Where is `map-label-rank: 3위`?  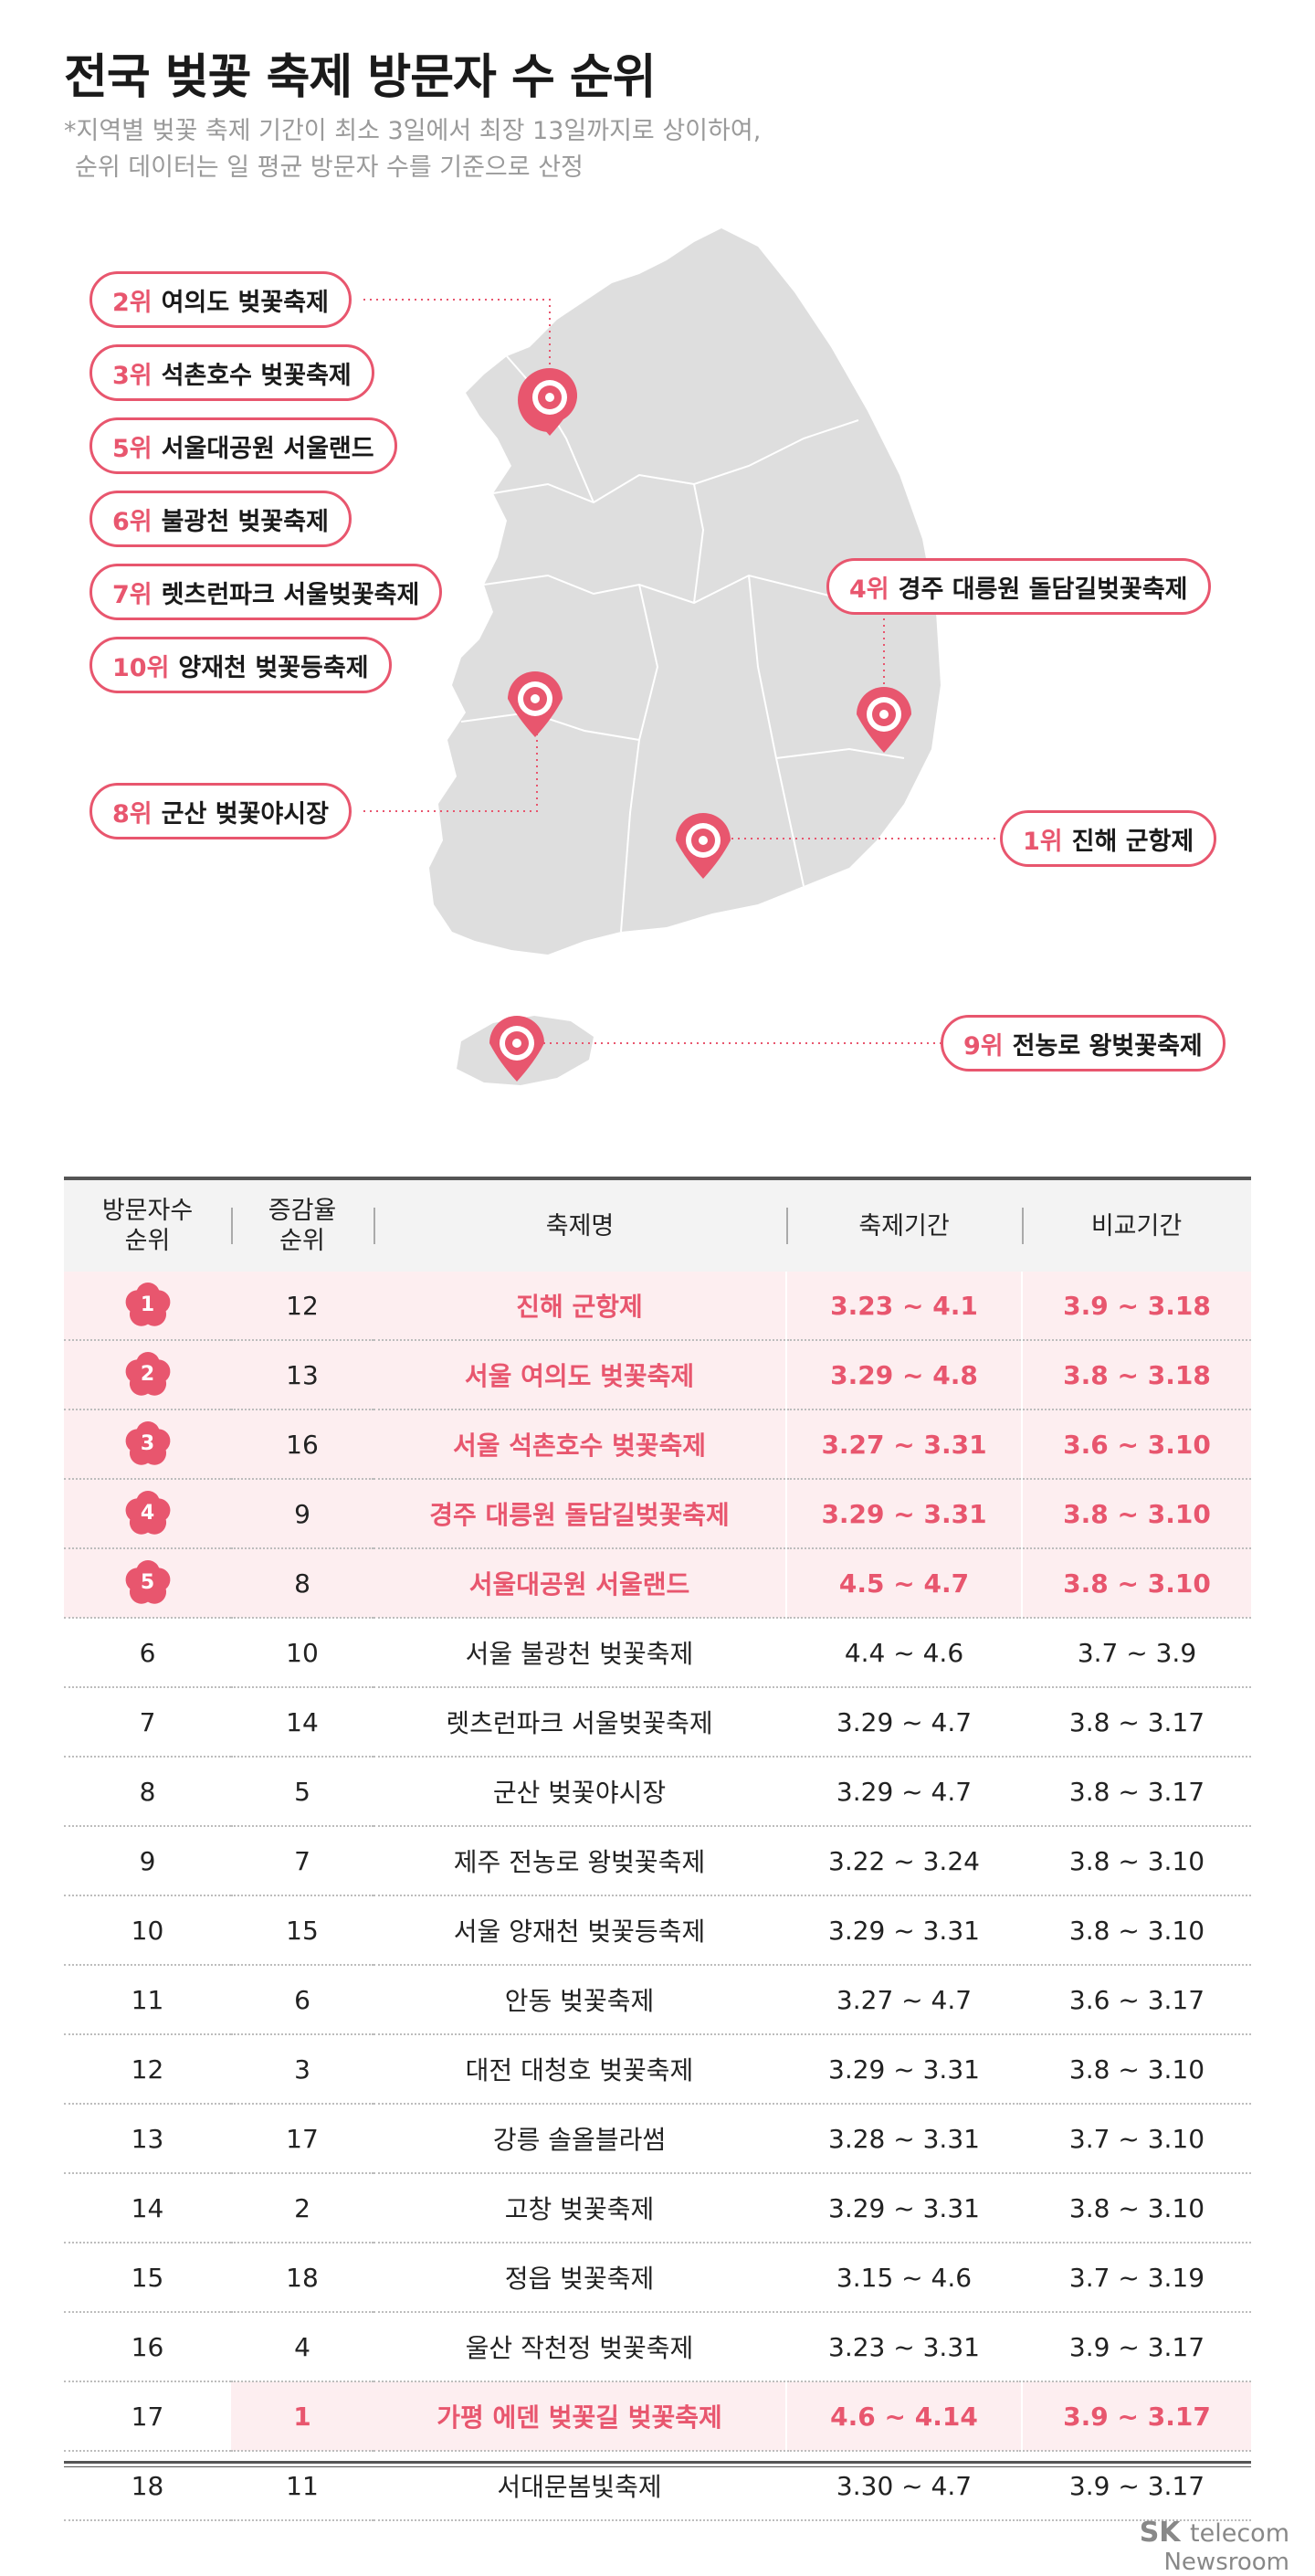
map-label-rank: 3위 is located at coordinates (132, 376).